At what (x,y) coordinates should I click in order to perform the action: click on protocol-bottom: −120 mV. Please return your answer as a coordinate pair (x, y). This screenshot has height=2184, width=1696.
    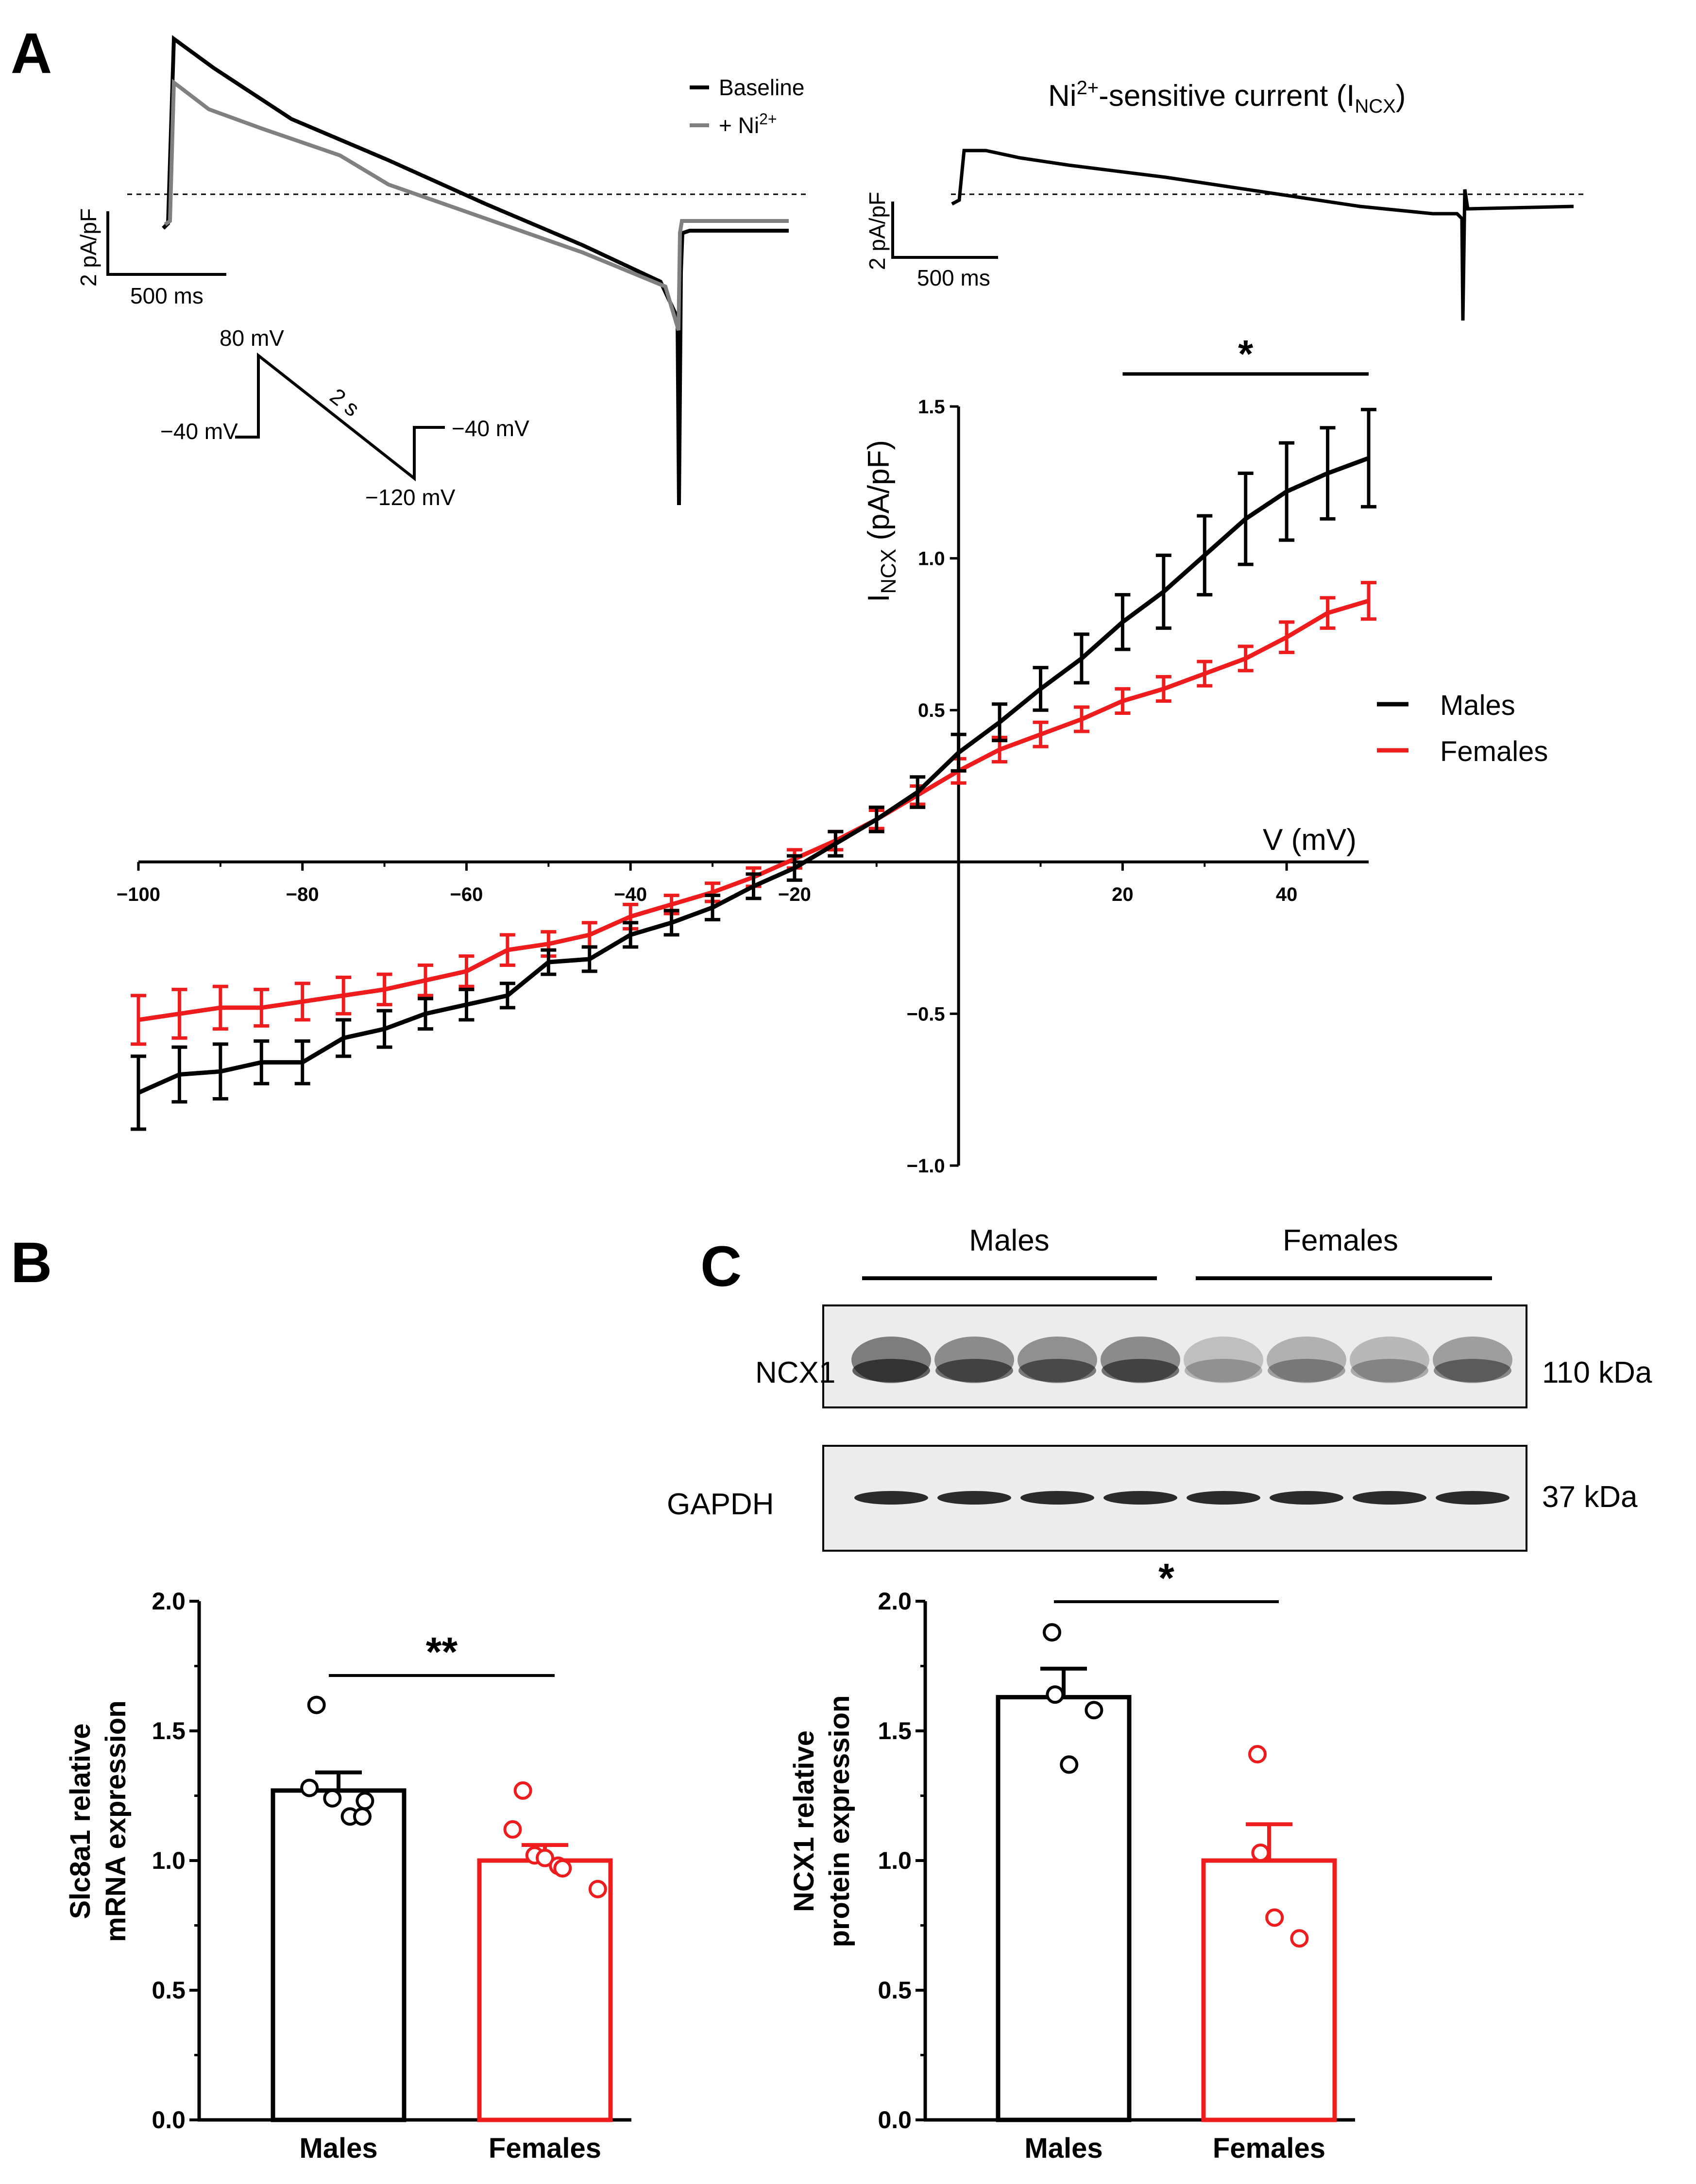
    Looking at the image, I should click on (411, 497).